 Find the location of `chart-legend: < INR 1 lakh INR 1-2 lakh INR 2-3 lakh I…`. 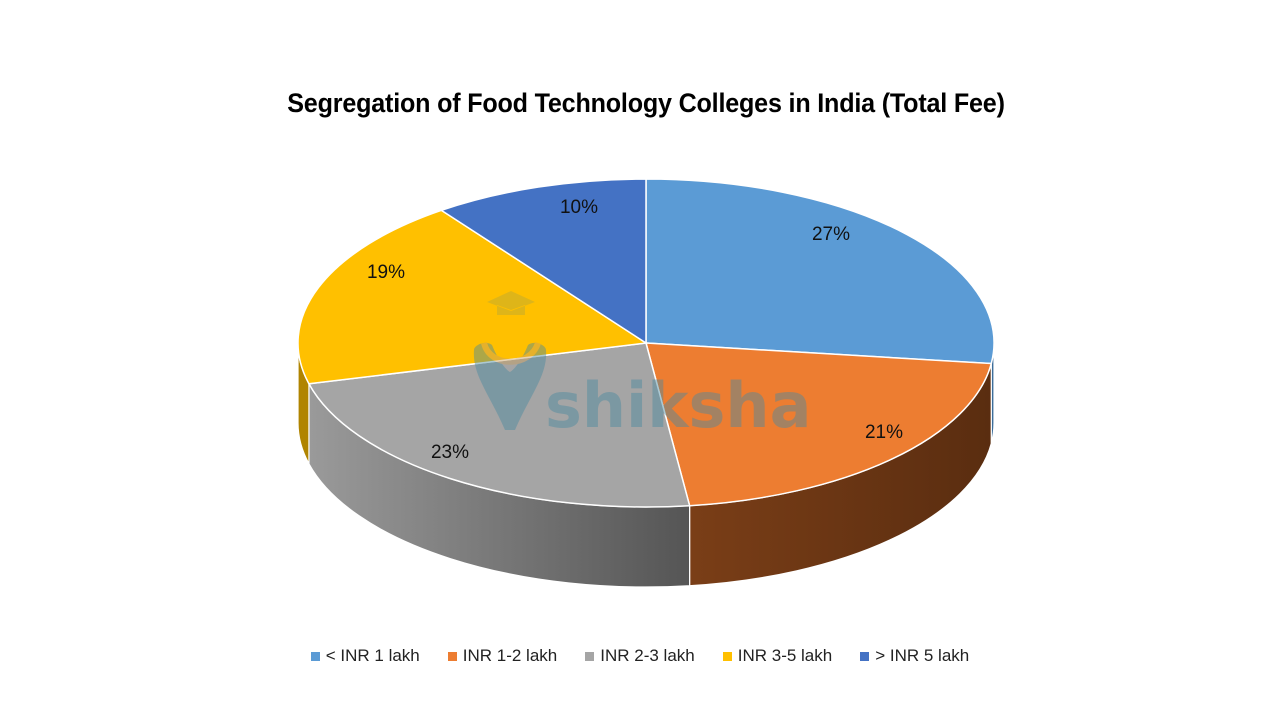

chart-legend: < INR 1 lakh INR 1-2 lakh INR 2-3 lakh I… is located at coordinates (640, 656).